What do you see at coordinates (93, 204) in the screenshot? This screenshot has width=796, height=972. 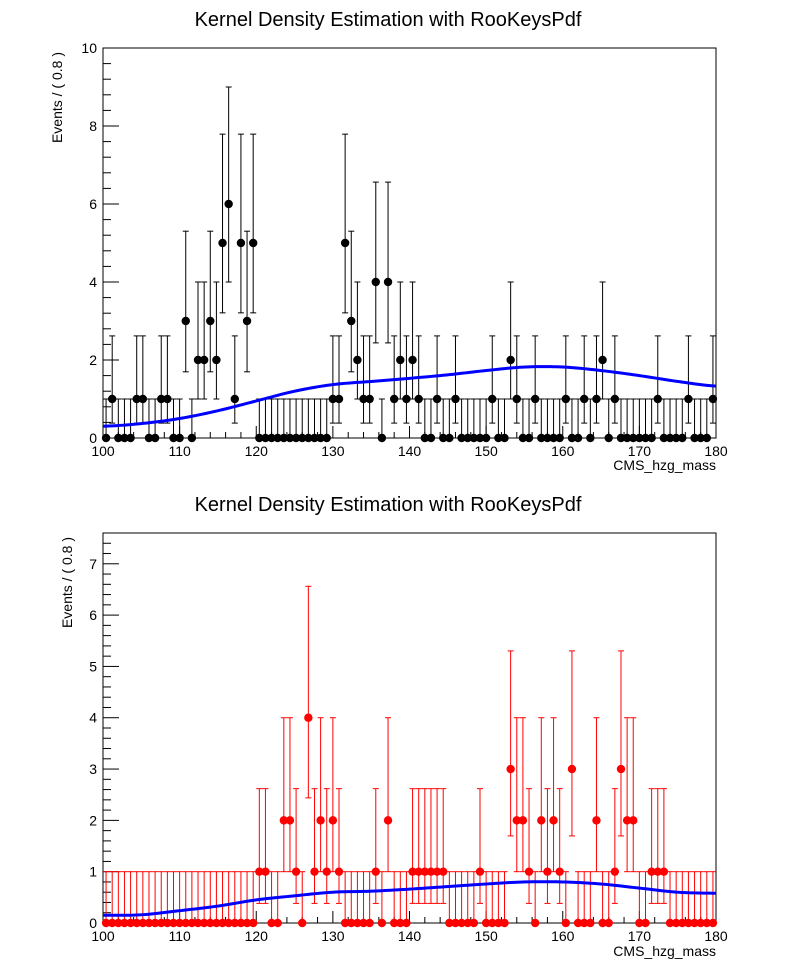 I see `top-plot-y-tick-label: 6` at bounding box center [93, 204].